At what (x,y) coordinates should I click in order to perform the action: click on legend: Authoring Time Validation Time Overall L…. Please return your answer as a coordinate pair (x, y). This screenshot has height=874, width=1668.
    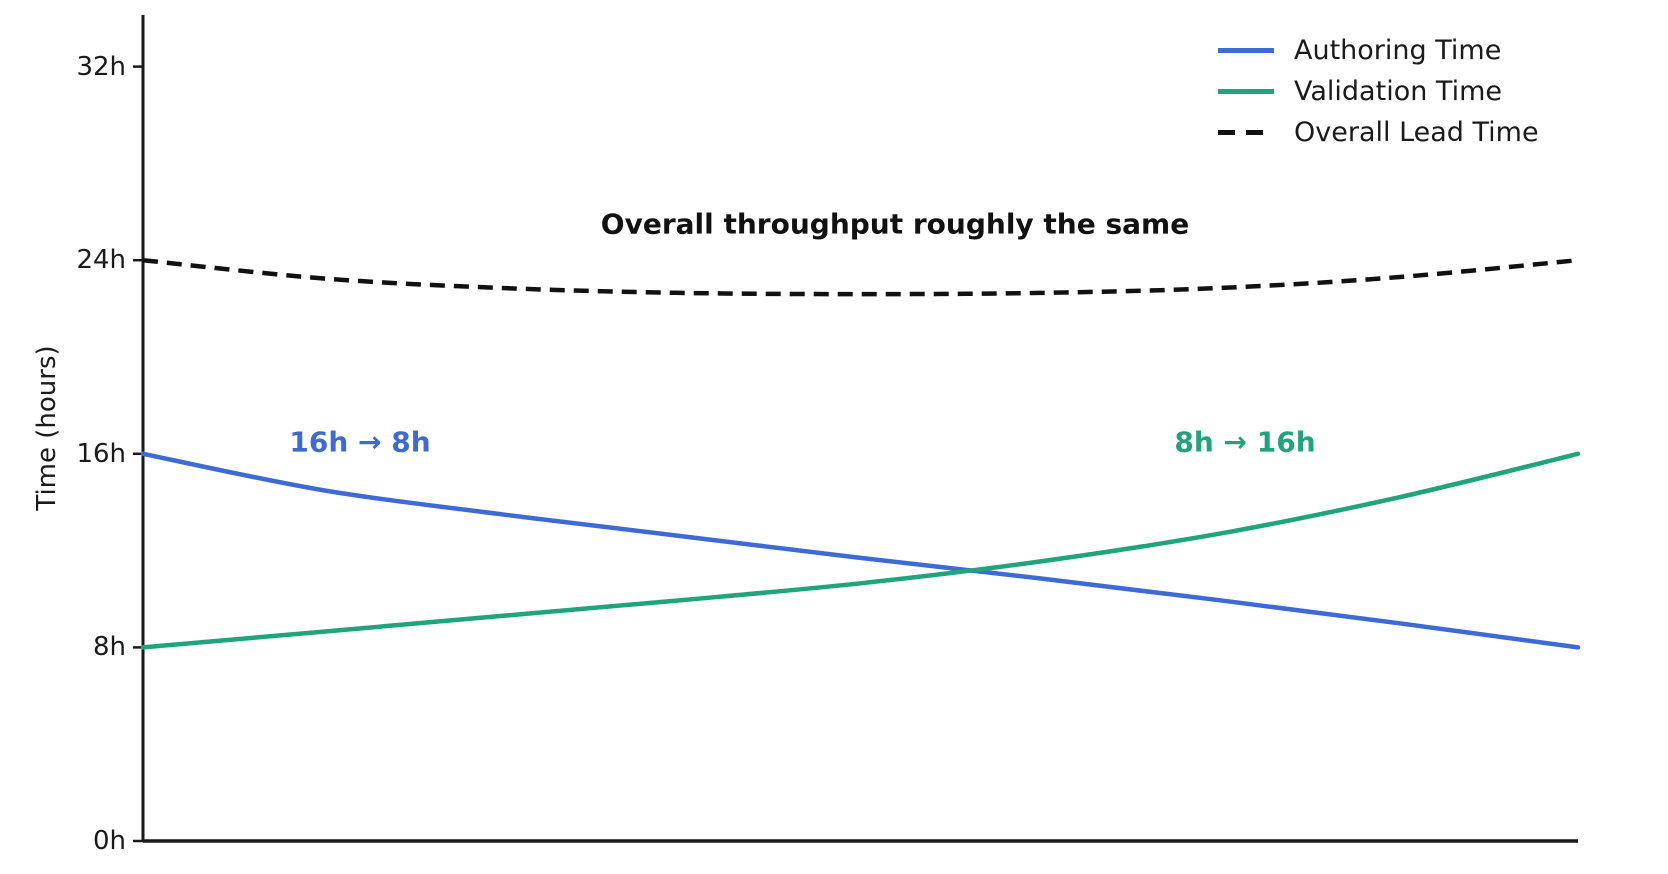
    Looking at the image, I should click on (1378, 91).